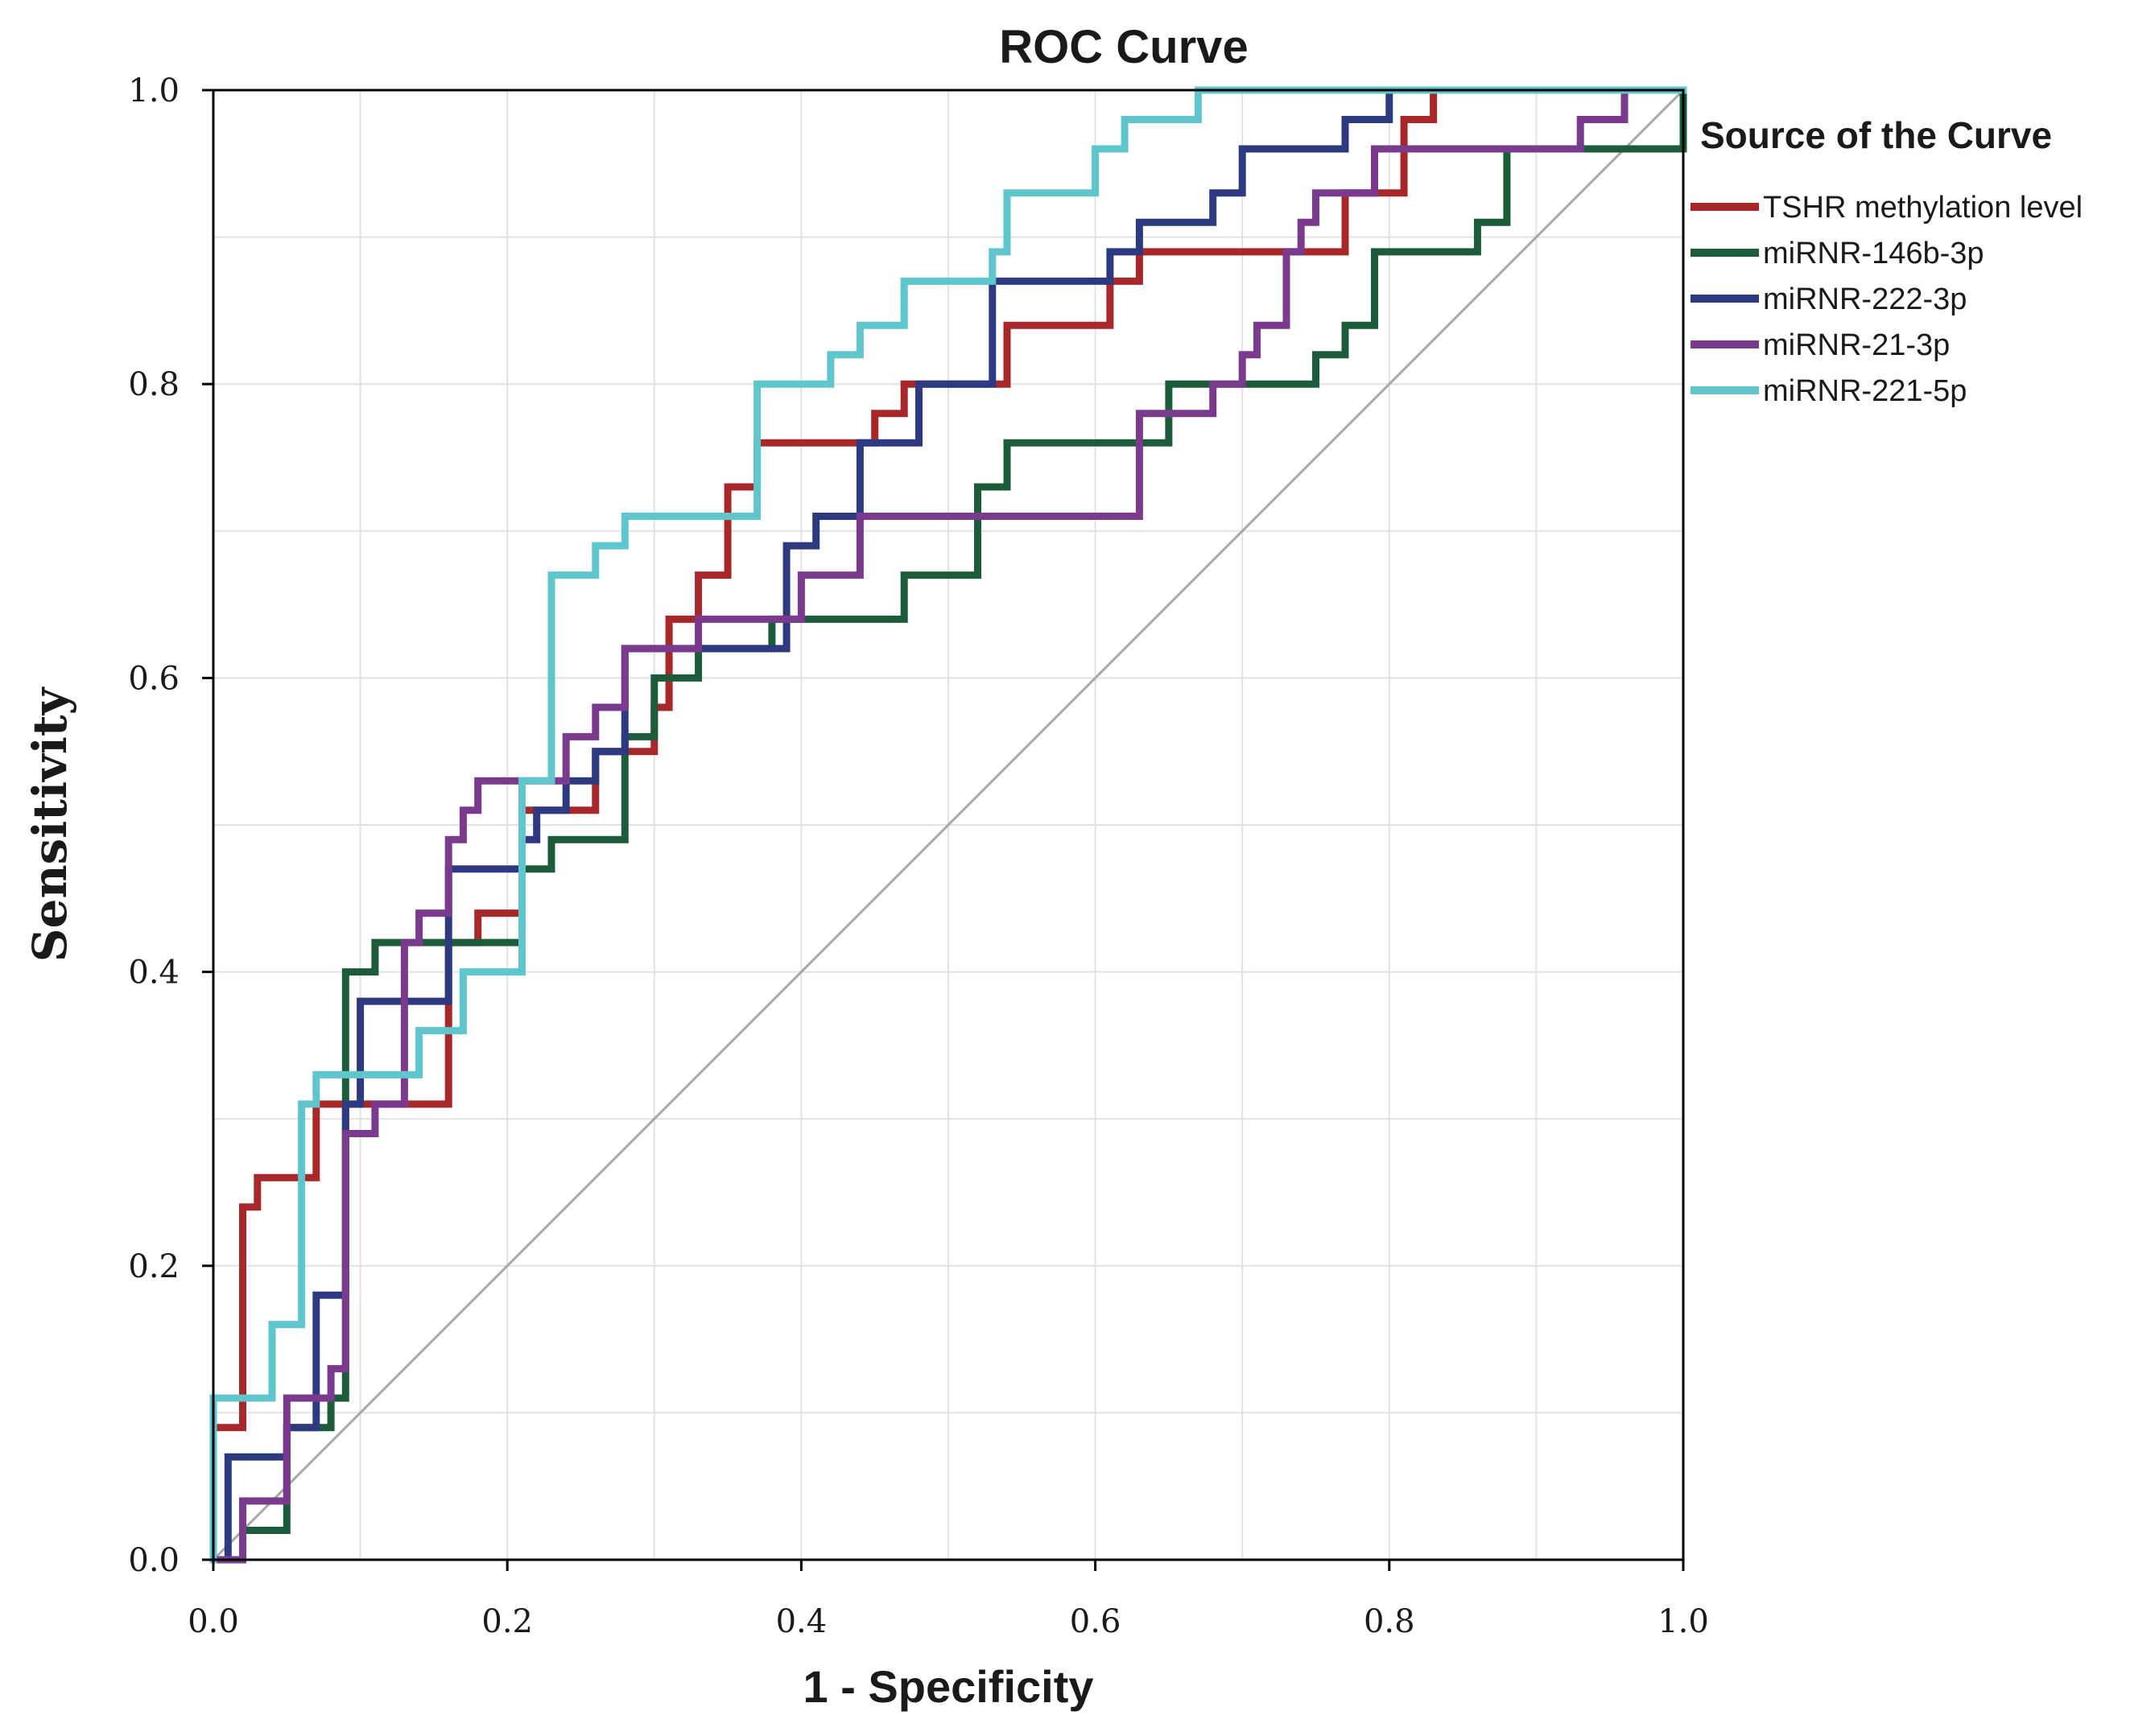 The image size is (2155, 1736). Describe the element at coordinates (1923, 208) in the screenshot. I see `legend-label-1: TSHR methylation level` at that location.